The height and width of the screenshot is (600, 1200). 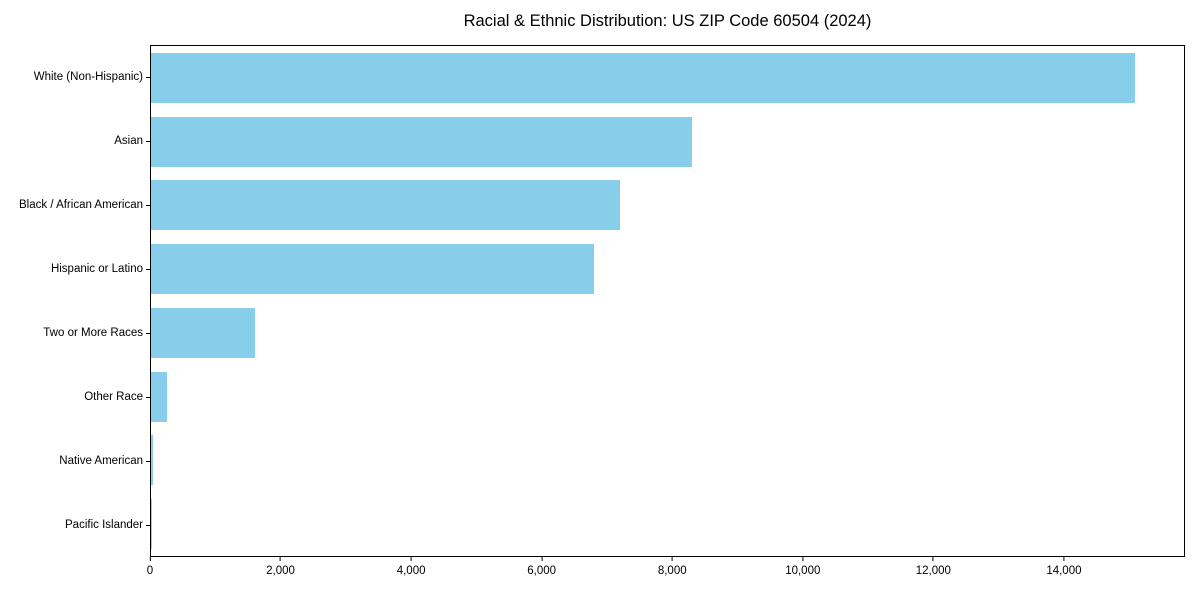 I want to click on y-axis-row: Black / African American, so click(x=75, y=205).